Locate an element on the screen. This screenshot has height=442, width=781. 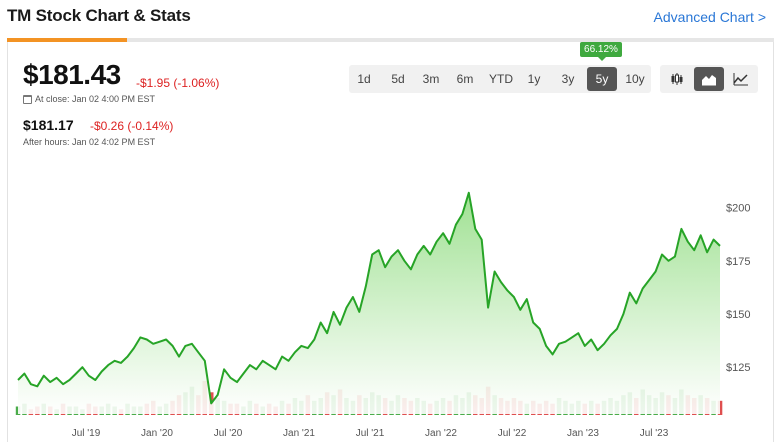
line-chart-button is located at coordinates (741, 79).